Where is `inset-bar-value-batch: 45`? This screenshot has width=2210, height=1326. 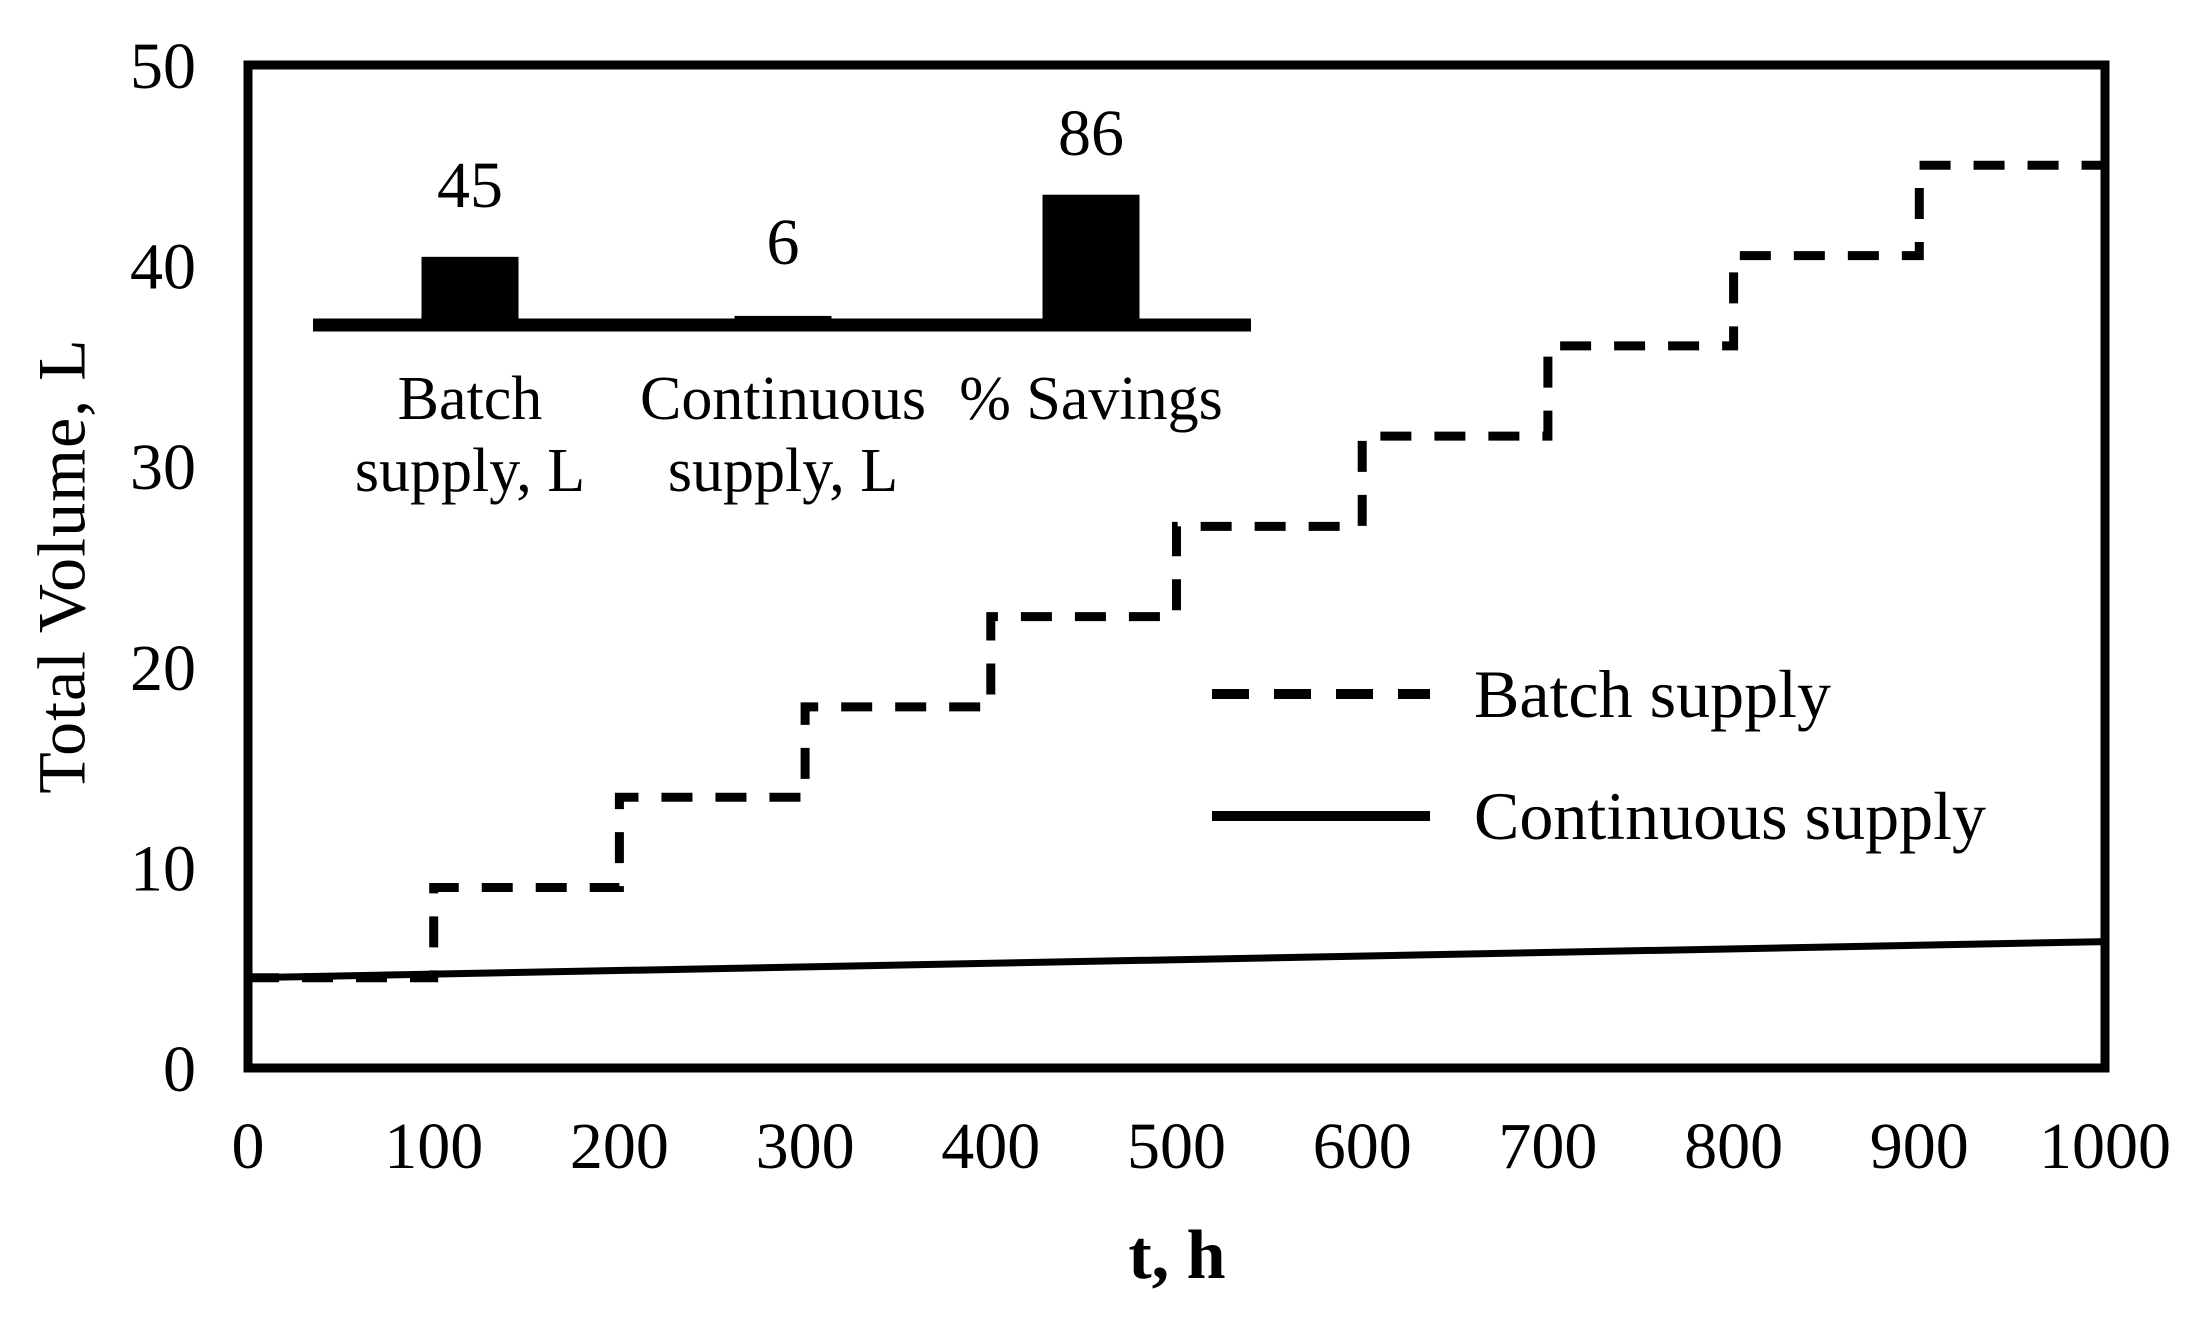 inset-bar-value-batch: 45 is located at coordinates (470, 185).